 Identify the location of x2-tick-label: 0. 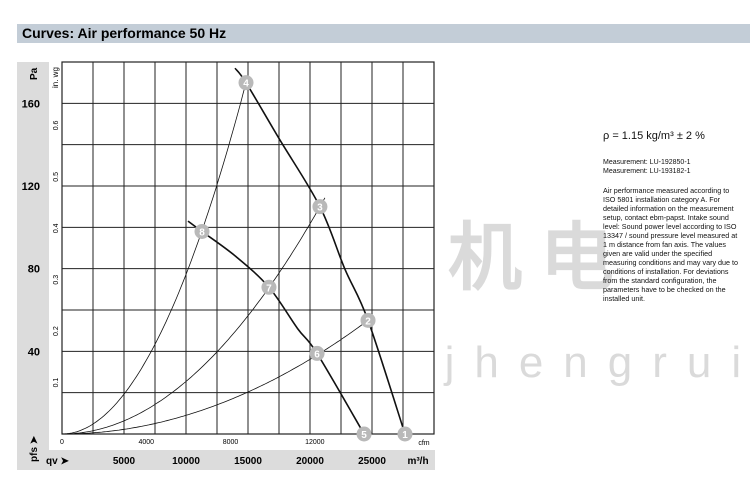
(62, 442).